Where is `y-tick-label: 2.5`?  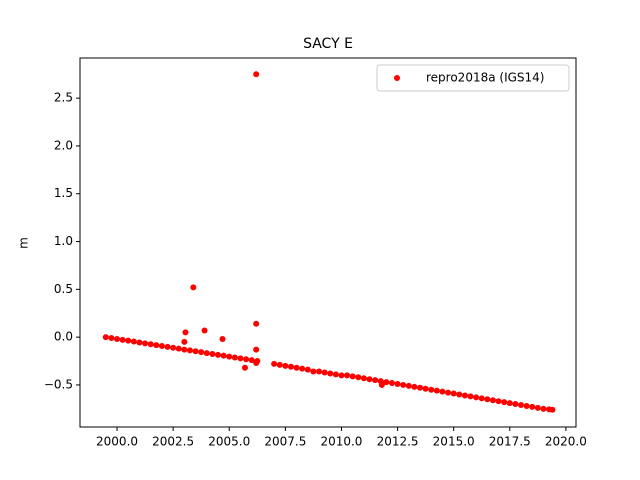 y-tick-label: 2.5 is located at coordinates (63, 98).